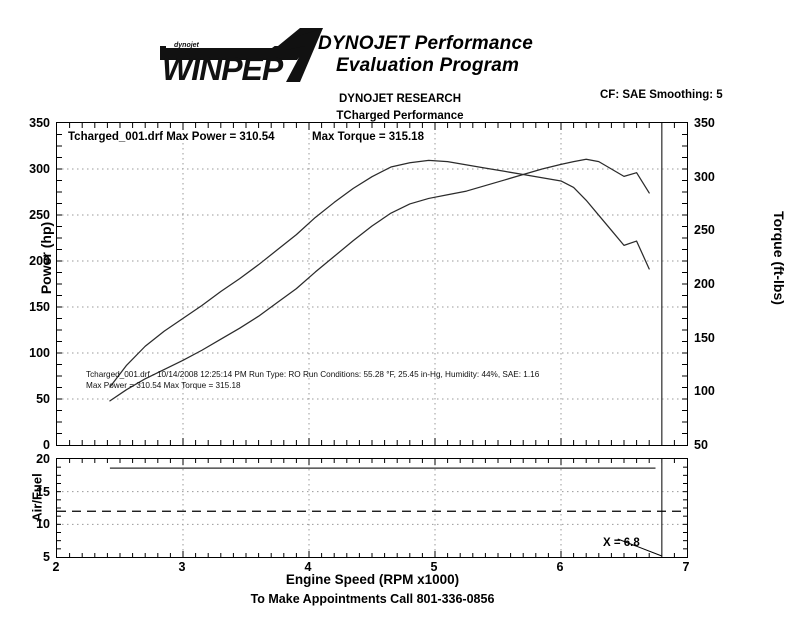 The height and width of the screenshot is (622, 800). Describe the element at coordinates (43, 399) in the screenshot. I see `power-tick-label: 50` at that location.